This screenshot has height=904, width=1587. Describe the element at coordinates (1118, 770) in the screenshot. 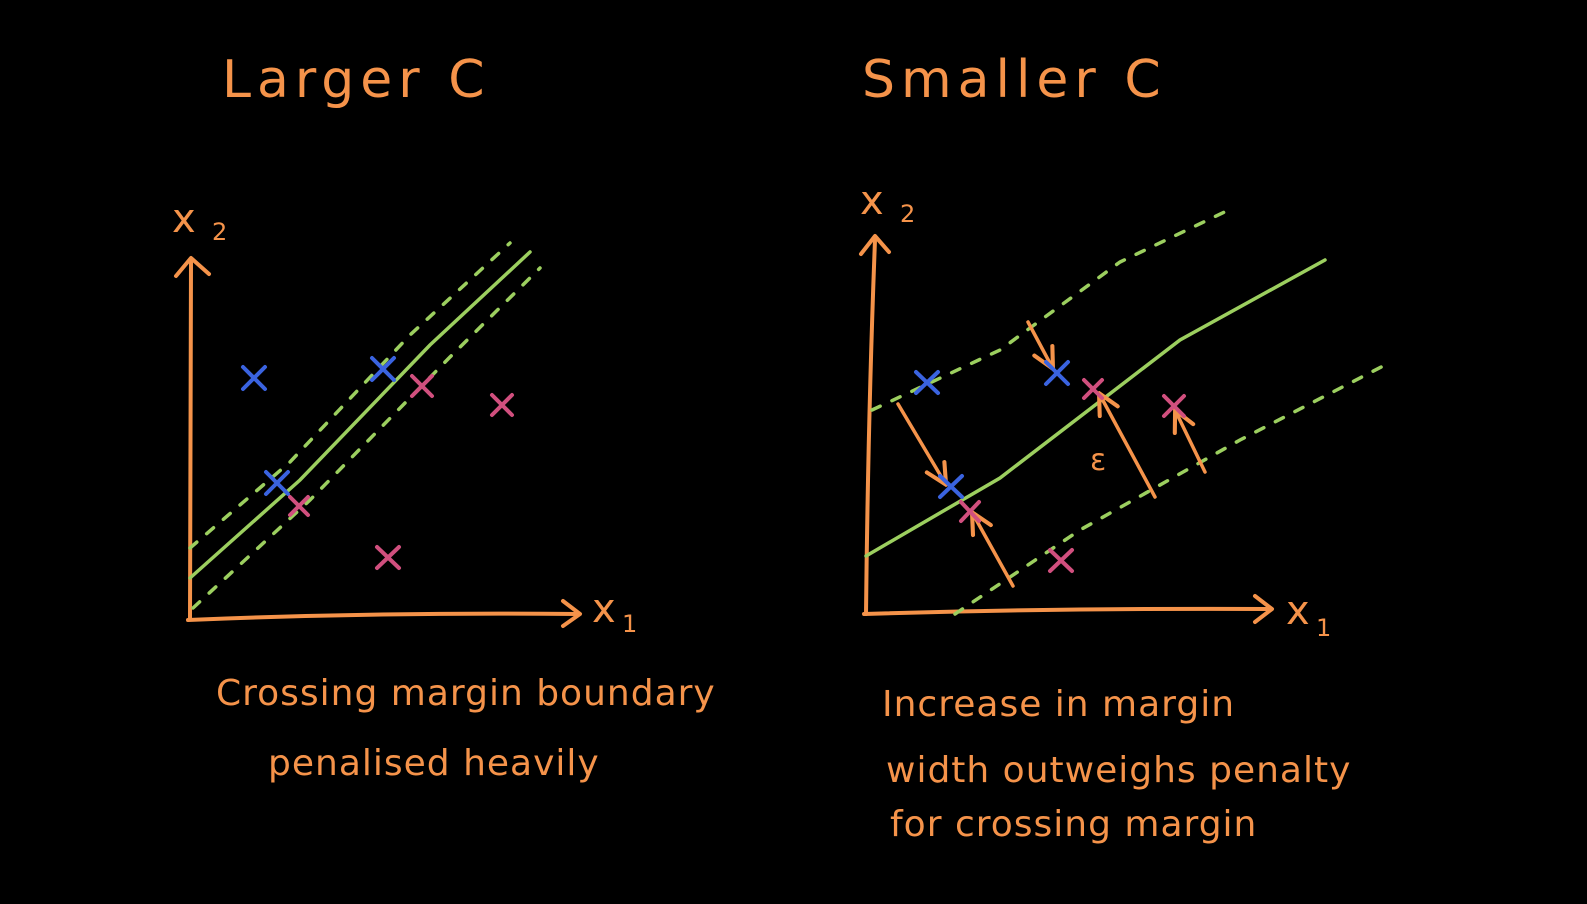

I see `right-caption-line2: width outweighs penalty` at that location.